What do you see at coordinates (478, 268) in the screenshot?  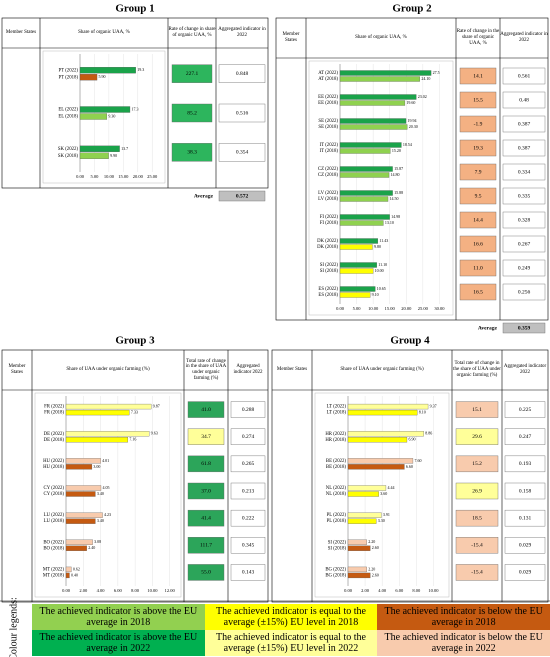 I see `rate-value: 11.0` at bounding box center [478, 268].